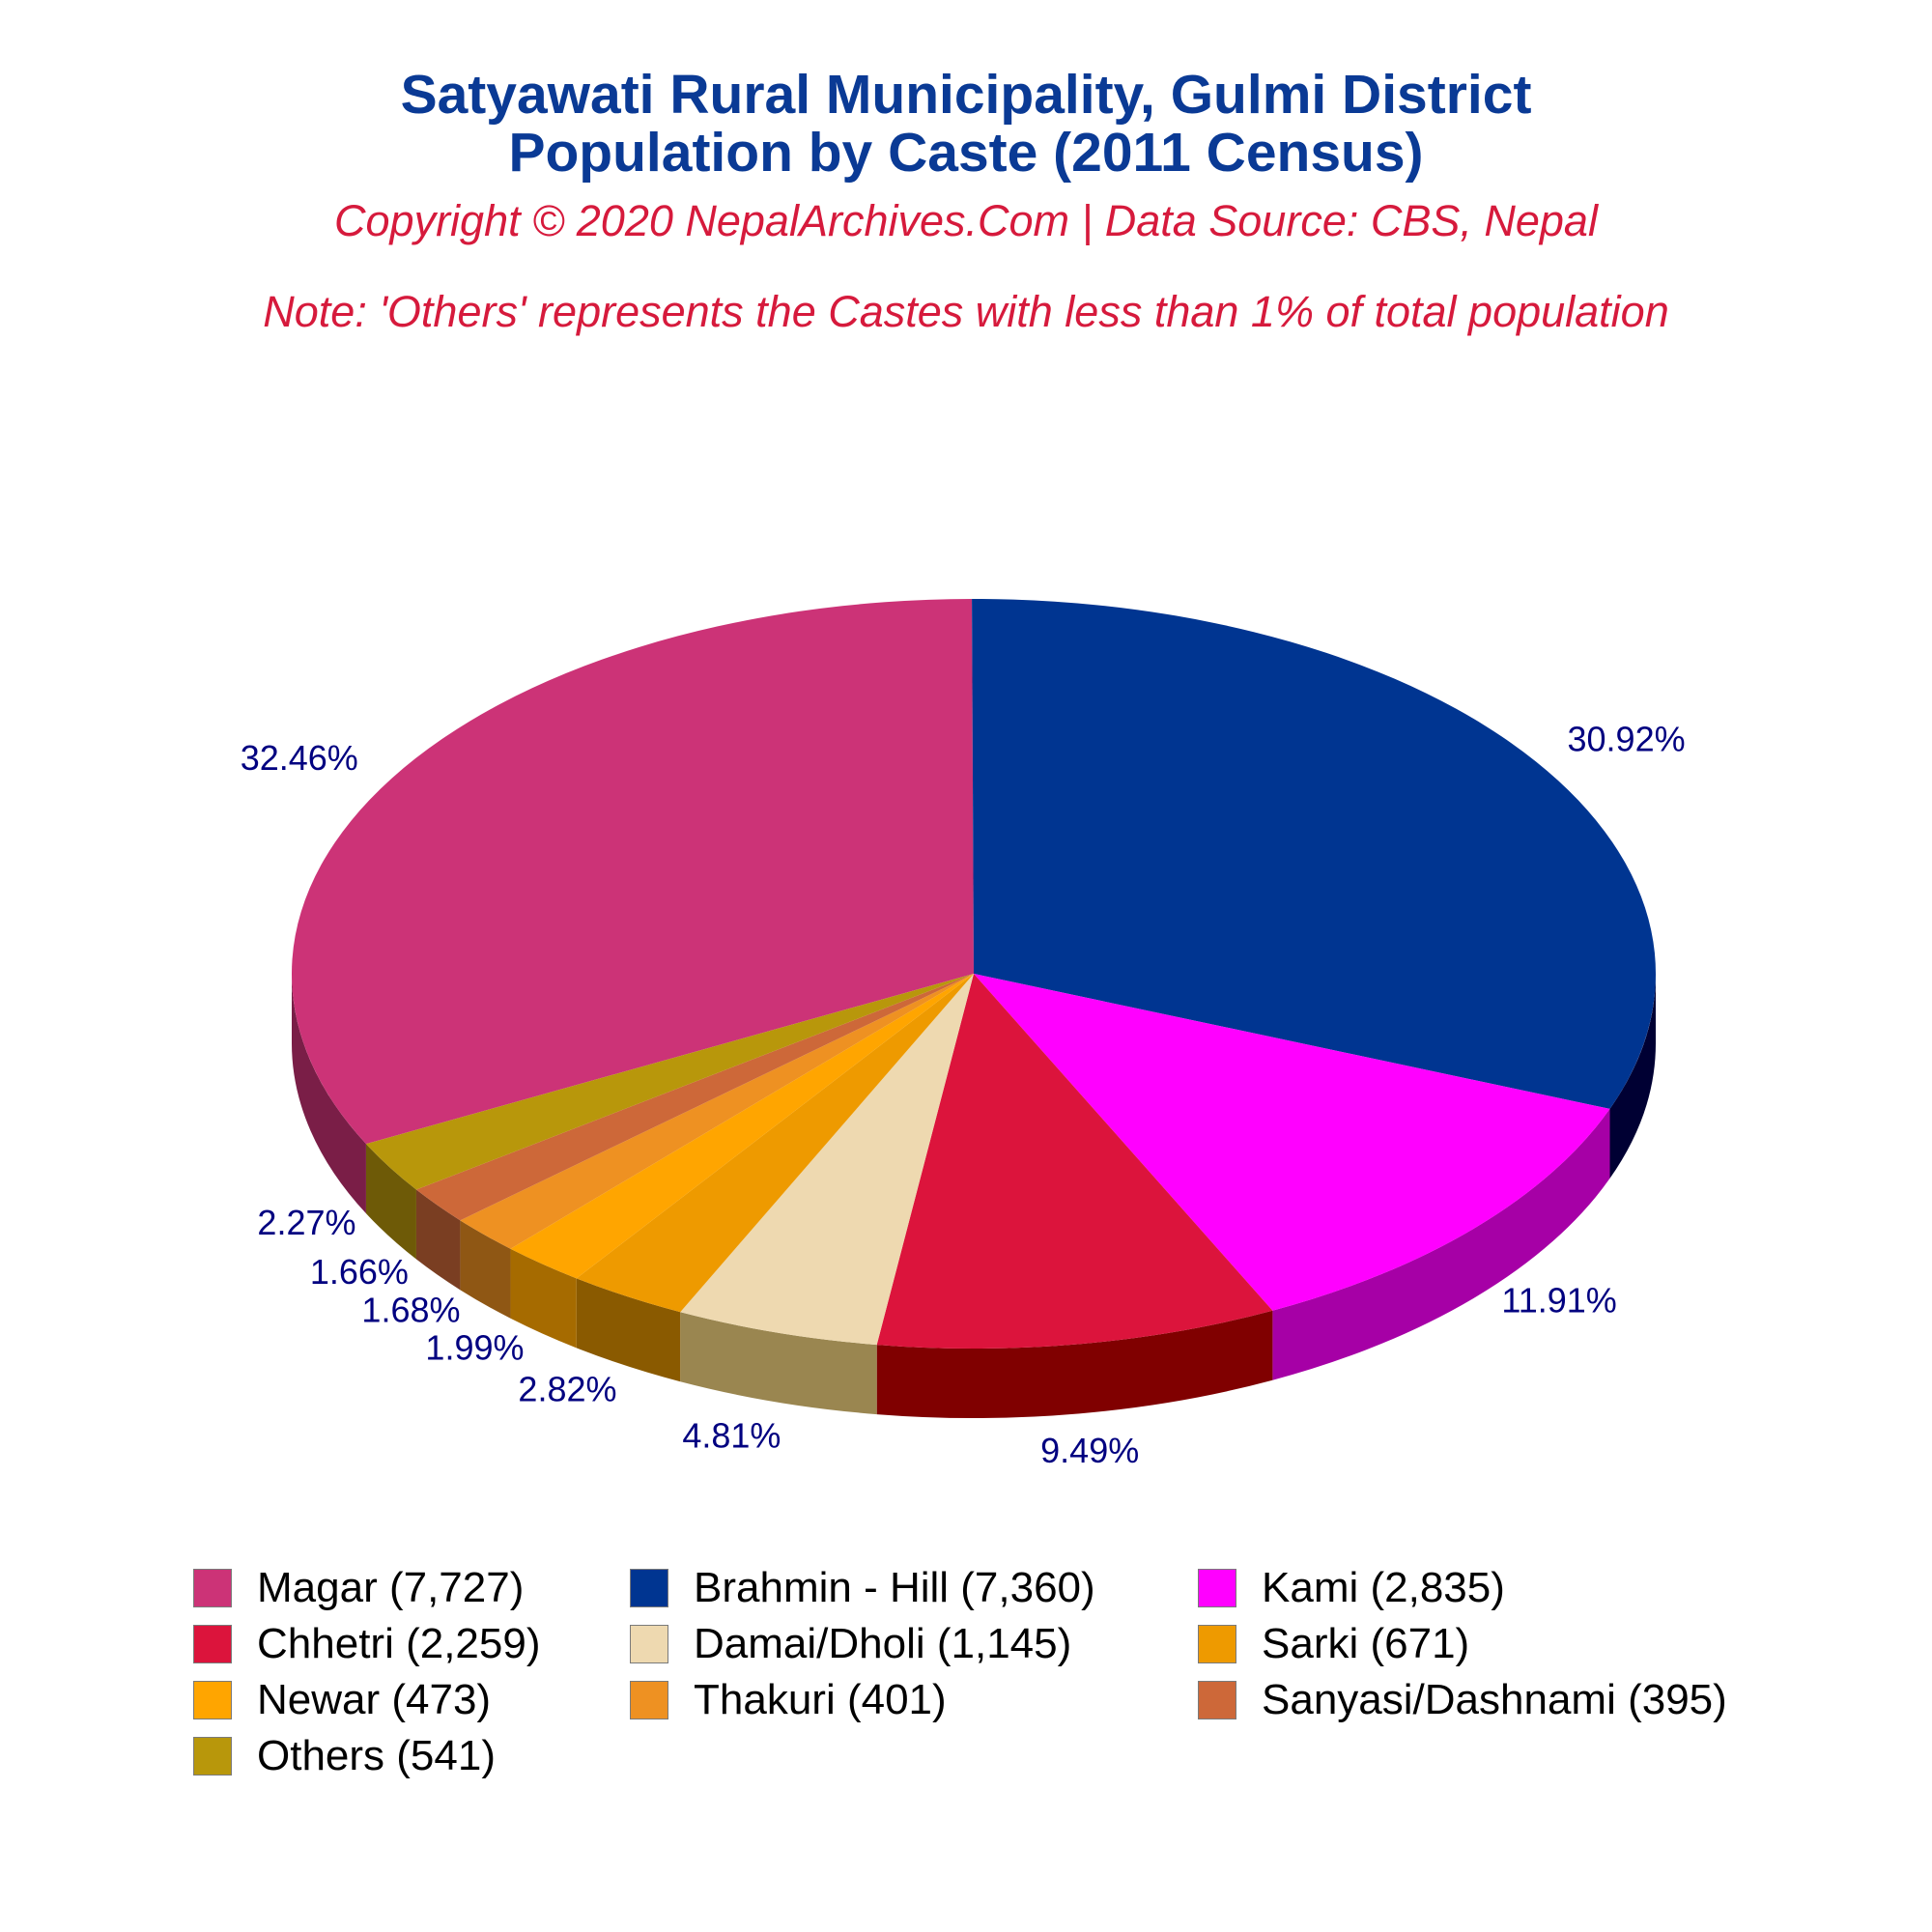  Describe the element at coordinates (567, 1389) in the screenshot. I see `pct-label-sarki: 2.82%` at that location.